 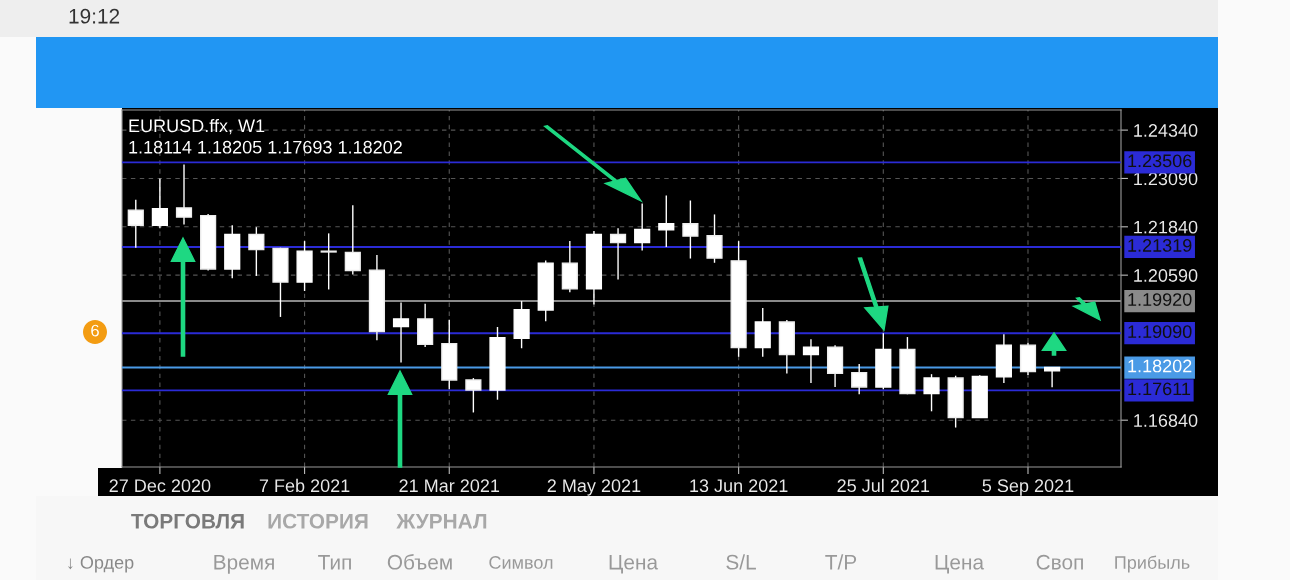 What do you see at coordinates (449, 486) in the screenshot?
I see `x-tick-label: 21 Mar 2021` at bounding box center [449, 486].